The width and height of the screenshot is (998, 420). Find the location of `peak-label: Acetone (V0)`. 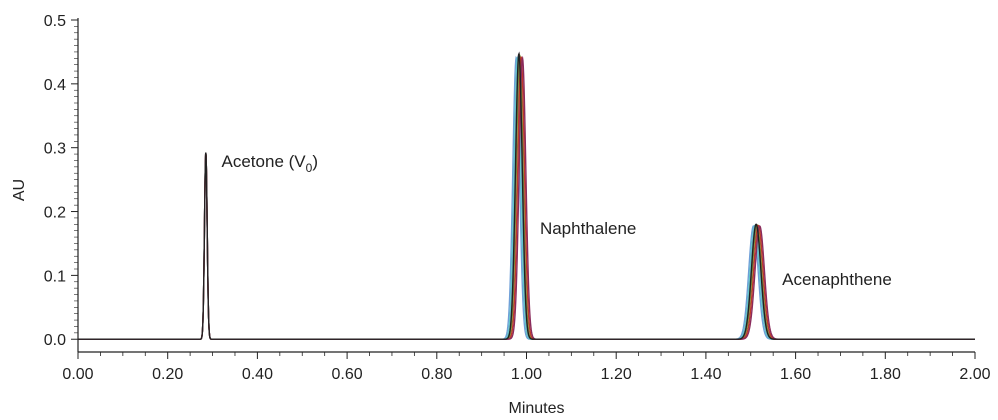

peak-label: Acetone (V0) is located at coordinates (270, 163).